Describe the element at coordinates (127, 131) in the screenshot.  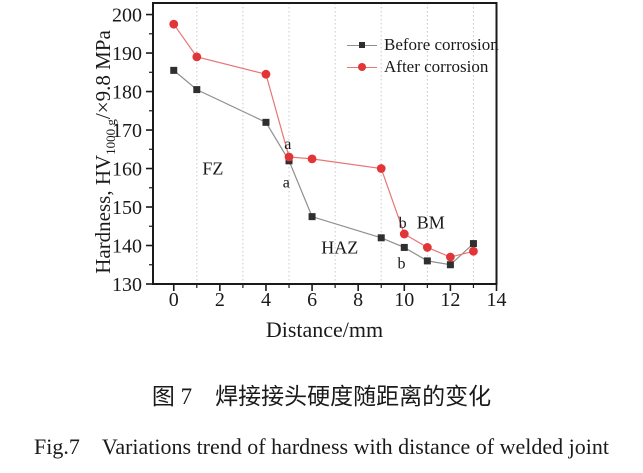
I see `y-tick-label: 170` at that location.